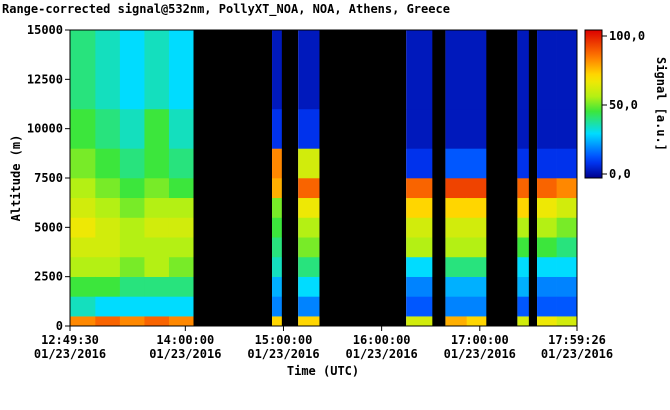 The width and height of the screenshot is (670, 410). I want to click on x-tick-label: 12:49:30, so click(70, 340).